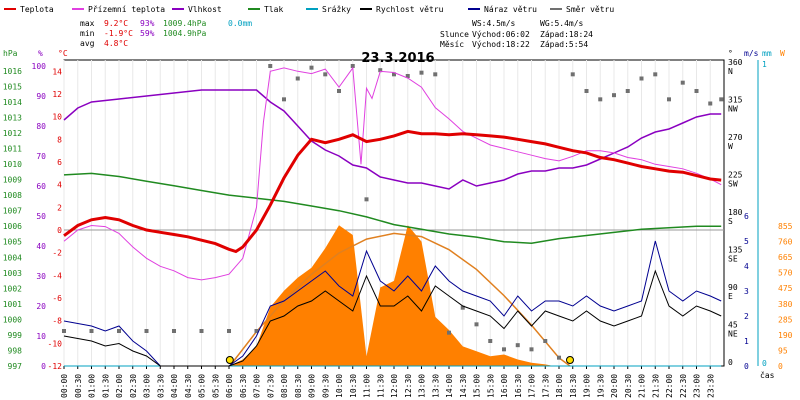  What do you see at coordinates (12, 117) in the screenshot?
I see `tick-hpa: 1013` at bounding box center [12, 117].